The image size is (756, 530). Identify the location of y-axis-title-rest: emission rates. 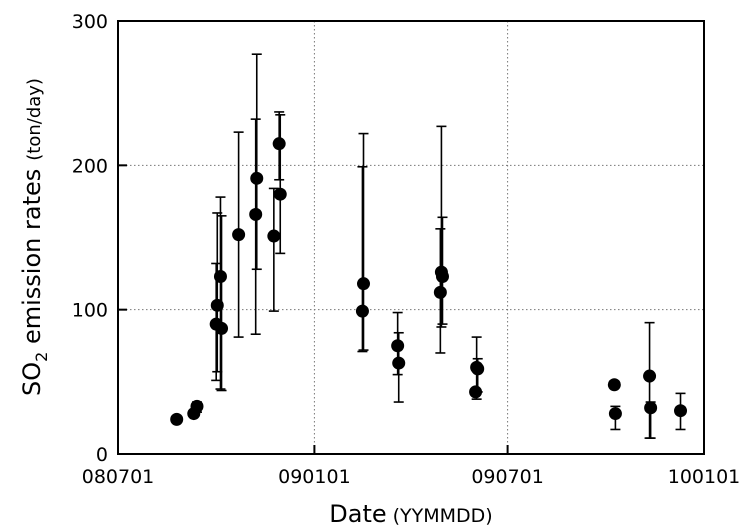
(32, 260).